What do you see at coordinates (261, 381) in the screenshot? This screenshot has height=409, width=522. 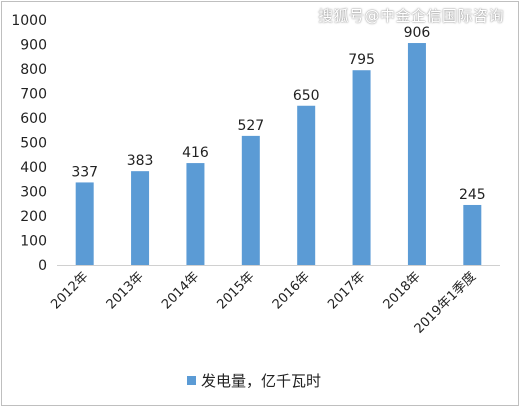 I see `legend-label: 发电量，亿千瓦时` at bounding box center [261, 381].